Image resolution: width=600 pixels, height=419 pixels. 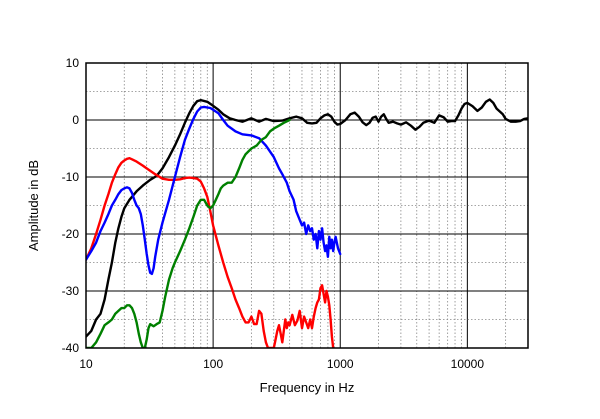 What do you see at coordinates (213, 364) in the screenshot?
I see `x-tick-label: 100` at bounding box center [213, 364].